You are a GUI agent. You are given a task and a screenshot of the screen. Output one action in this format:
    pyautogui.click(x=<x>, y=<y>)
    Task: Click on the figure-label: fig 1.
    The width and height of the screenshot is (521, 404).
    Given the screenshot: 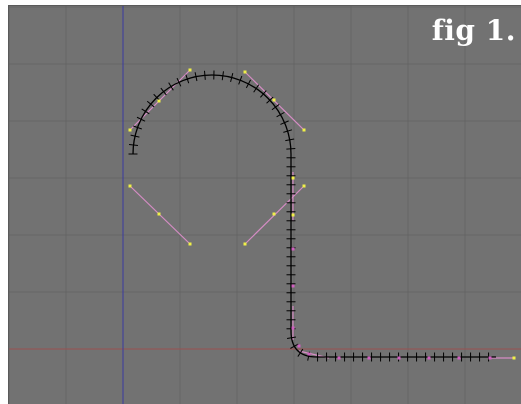 What is the action you would take?
    pyautogui.click(x=474, y=30)
    